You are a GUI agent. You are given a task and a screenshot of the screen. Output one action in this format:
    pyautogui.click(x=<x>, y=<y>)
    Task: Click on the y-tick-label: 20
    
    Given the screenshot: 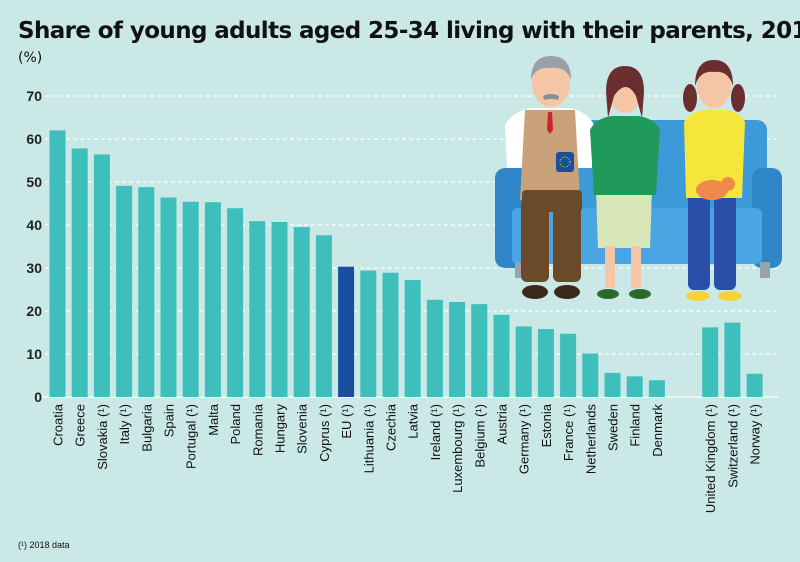 What is the action you would take?
    pyautogui.click(x=34, y=311)
    